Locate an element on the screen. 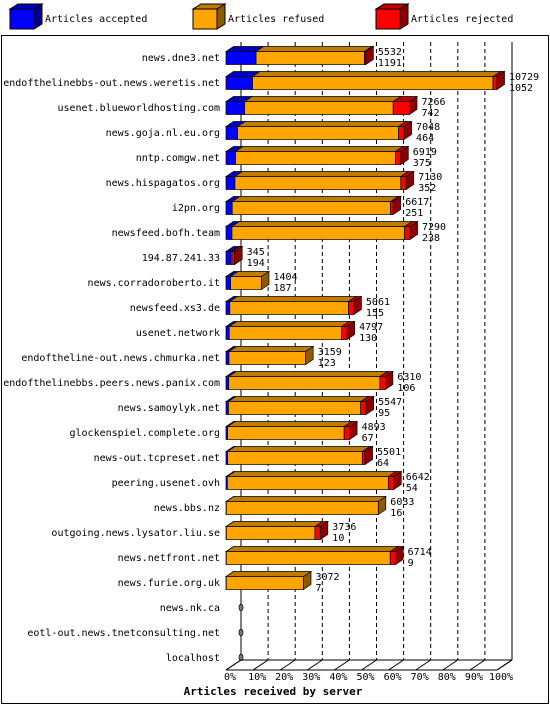  value-label: 238 is located at coordinates (431, 238).